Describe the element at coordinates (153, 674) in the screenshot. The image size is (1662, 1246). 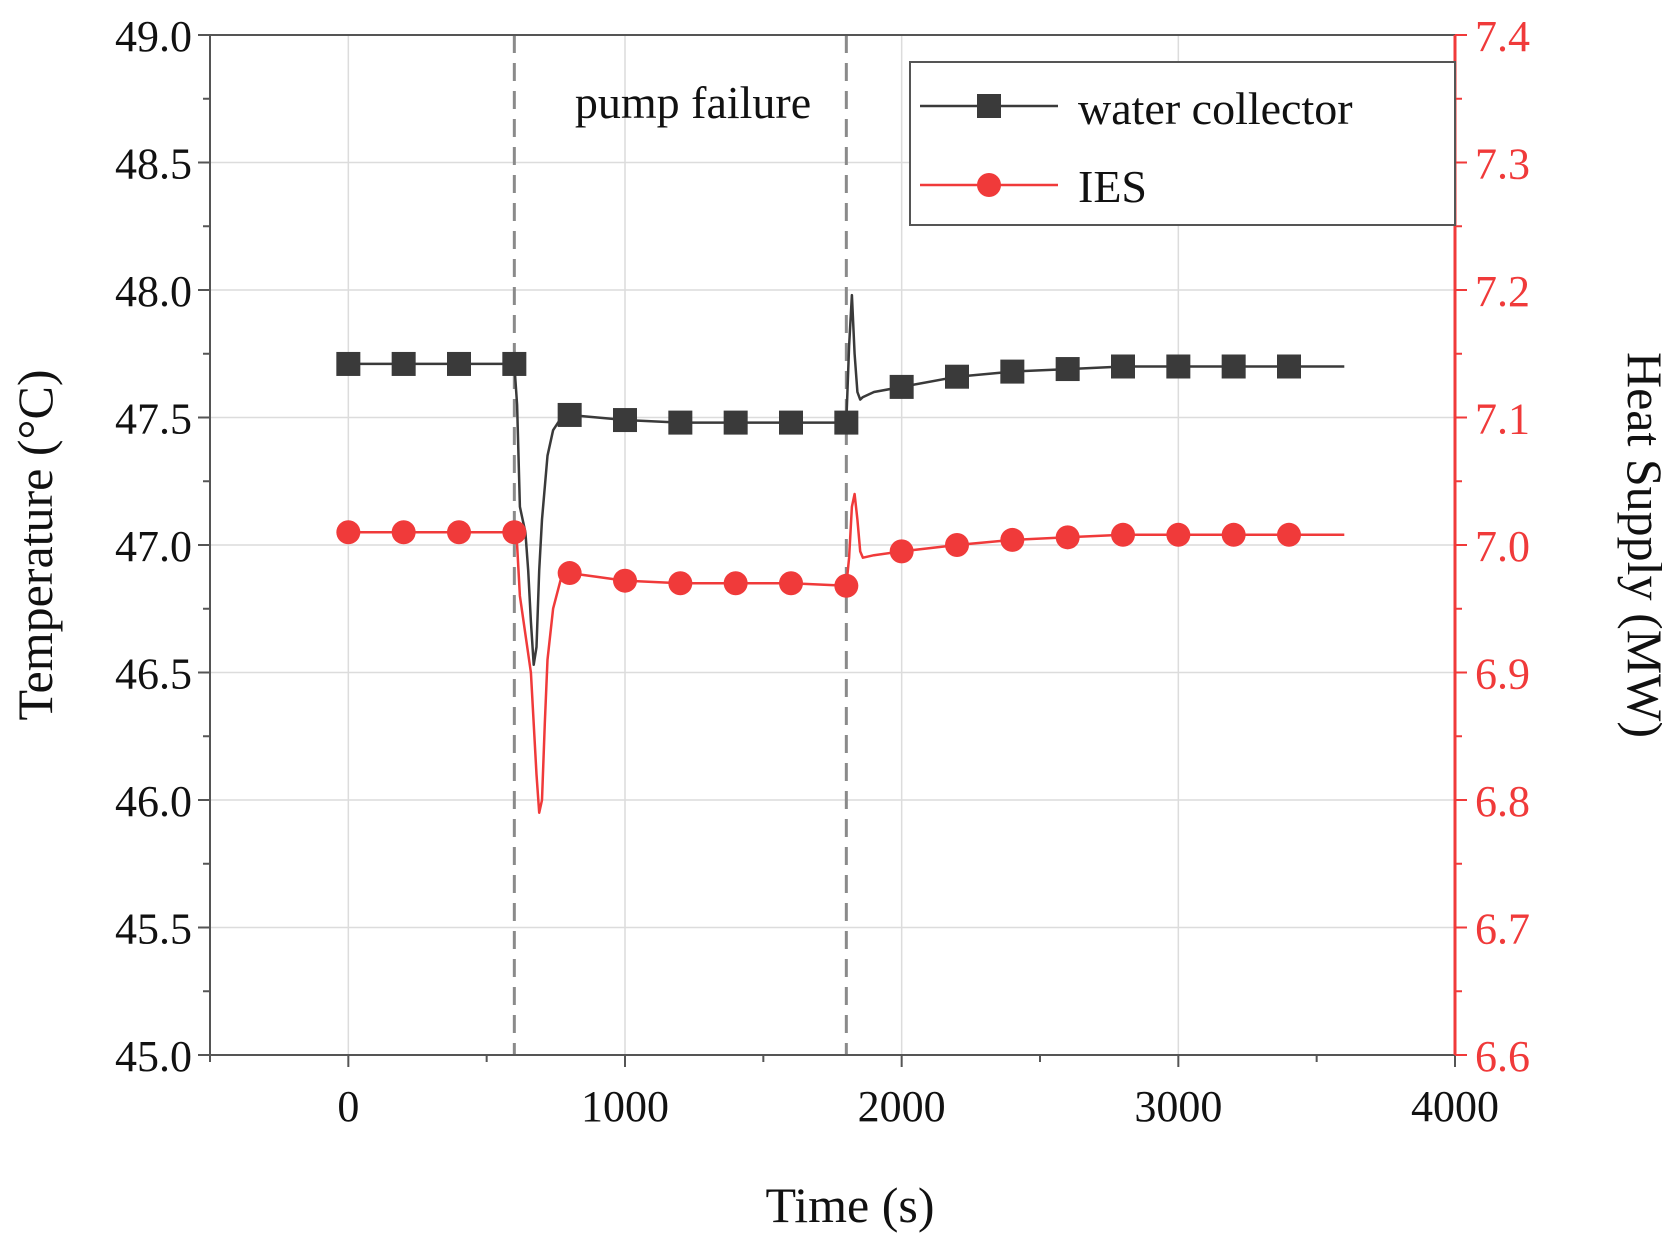
I see `y-left-tick-label: 46.5` at that location.